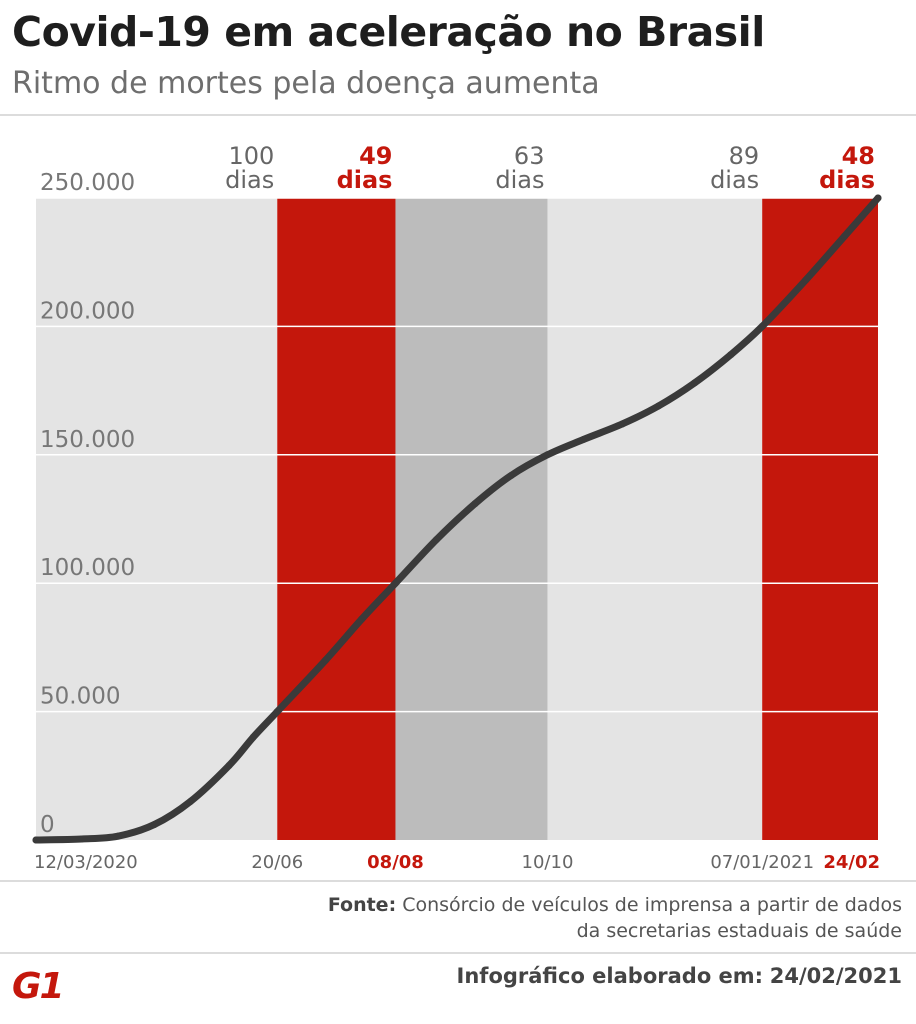 The width and height of the screenshot is (916, 1024). I want to click on chart-divider, so click(458, 881).